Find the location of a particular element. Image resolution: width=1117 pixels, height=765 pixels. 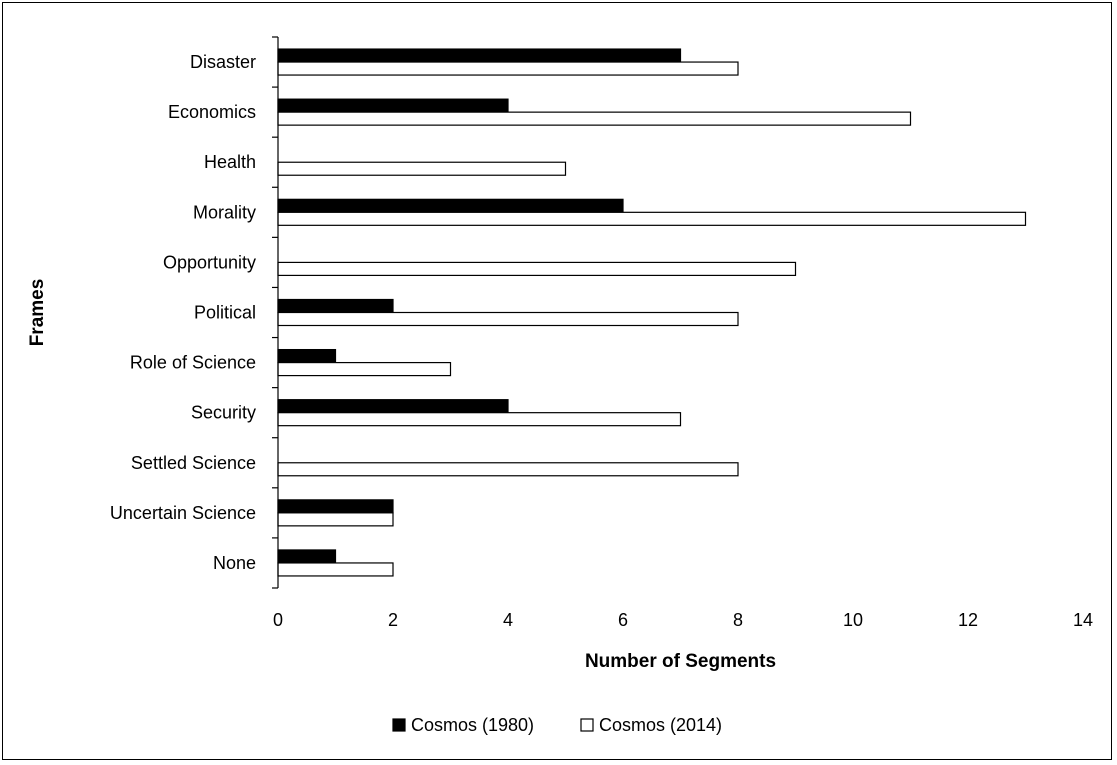

category-label: Economics is located at coordinates (212, 112).